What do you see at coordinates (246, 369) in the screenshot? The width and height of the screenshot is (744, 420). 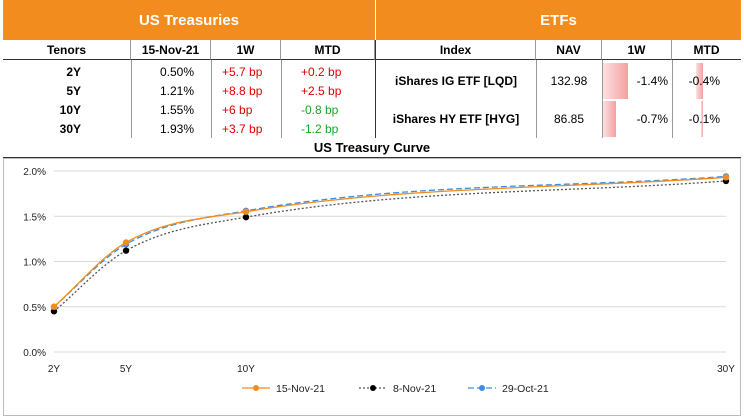 I see `x-tick-label: 10Y` at bounding box center [246, 369].